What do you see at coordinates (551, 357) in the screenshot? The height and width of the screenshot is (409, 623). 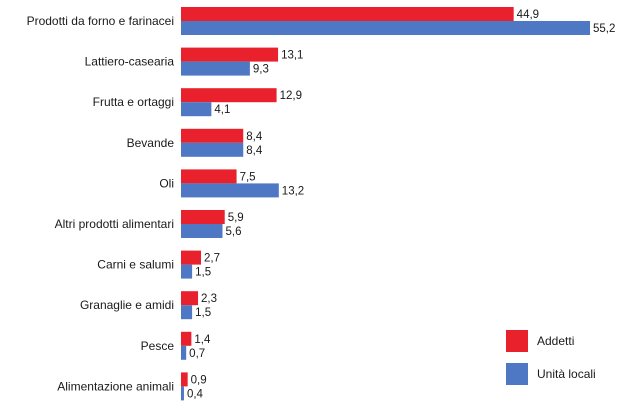 I see `legend: Addetti Unità locali` at bounding box center [551, 357].